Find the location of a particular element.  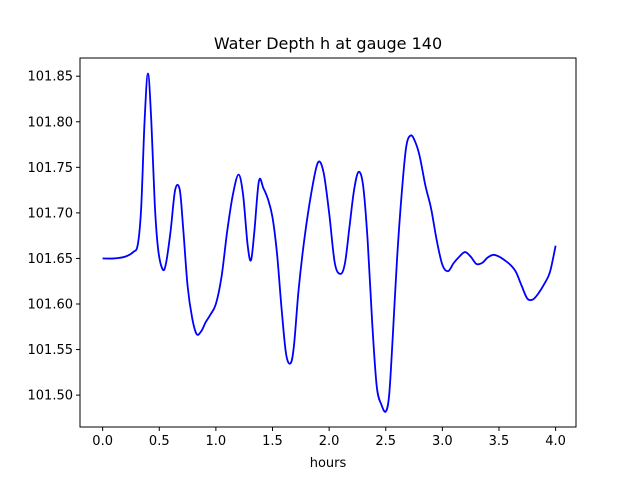

x-tick-label: 0.0 is located at coordinates (102, 441).